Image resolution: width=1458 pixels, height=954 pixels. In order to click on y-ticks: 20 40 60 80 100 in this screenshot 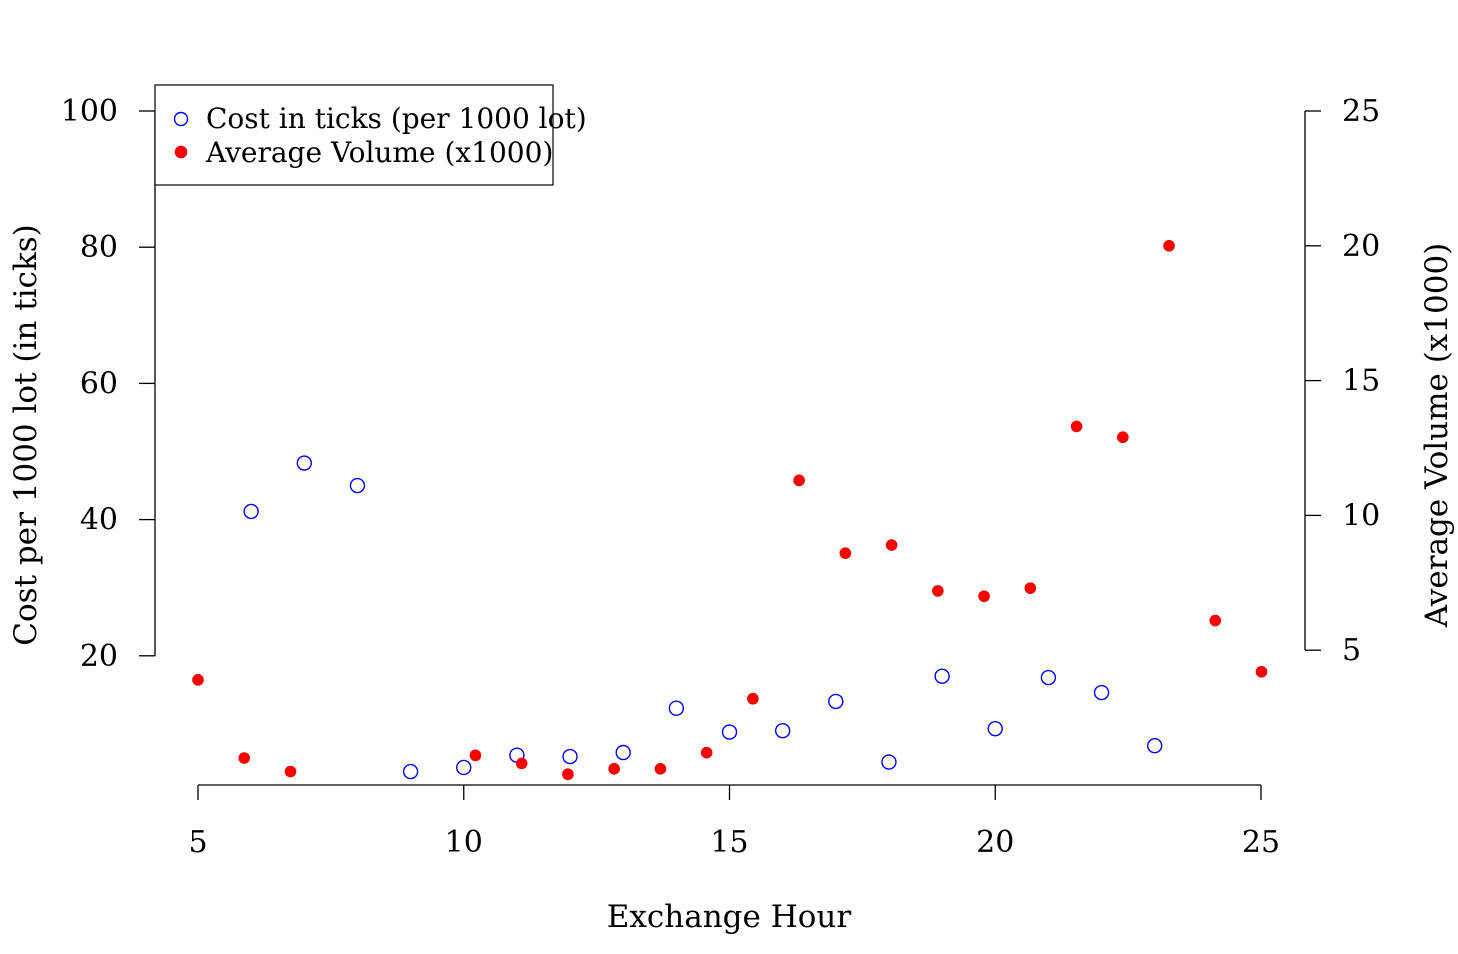, I will do `click(108, 384)`.